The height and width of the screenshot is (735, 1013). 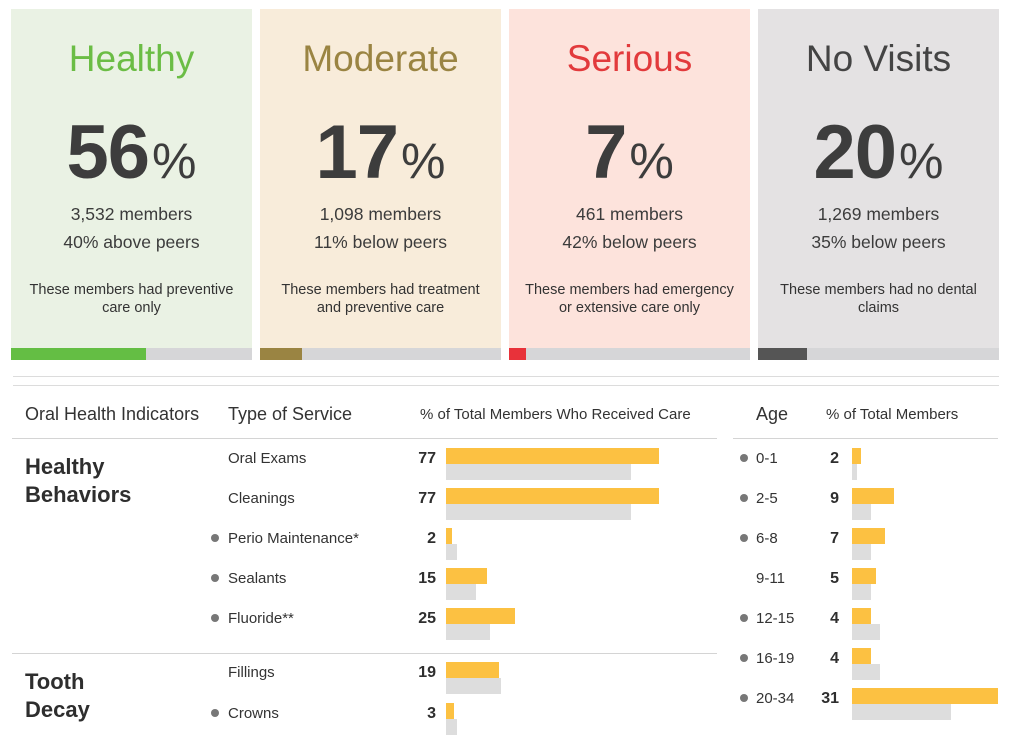 I want to click on card-members: 1,098 members, so click(x=380, y=214).